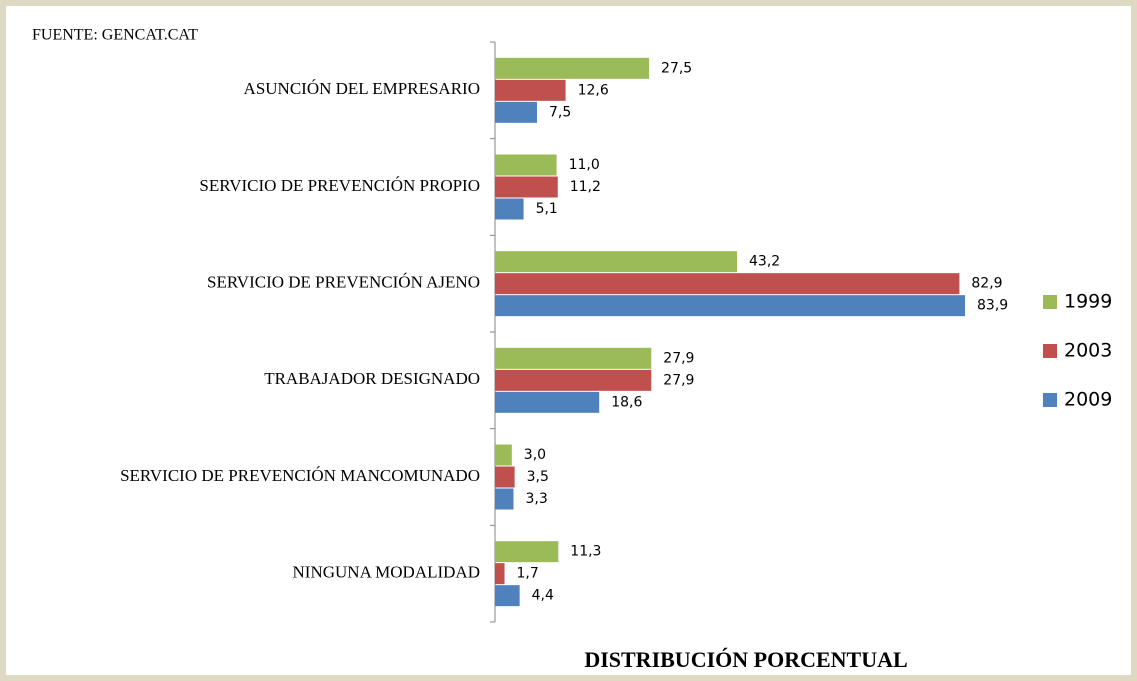 Image resolution: width=1137 pixels, height=681 pixels. Describe the element at coordinates (538, 477) in the screenshot. I see `value-label: 3,5` at that location.